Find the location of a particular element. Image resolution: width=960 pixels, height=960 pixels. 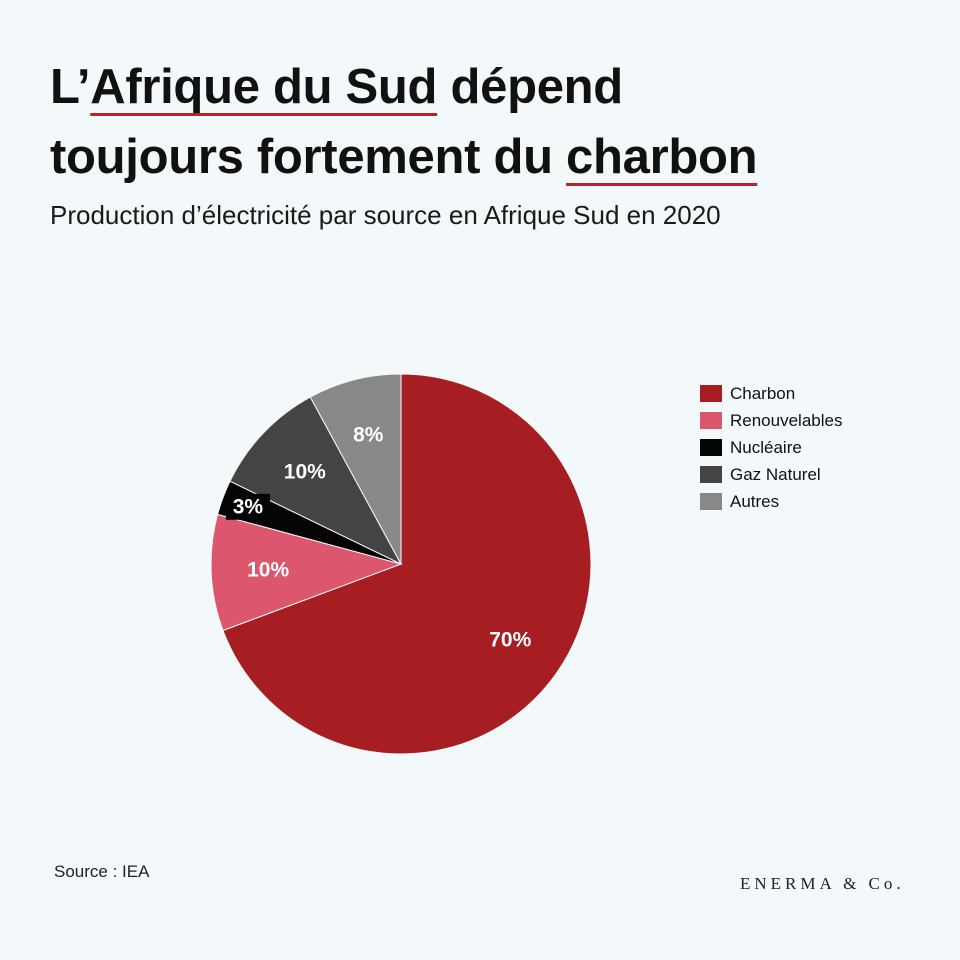

legend-item-1: Renouvelables is located at coordinates (771, 420).